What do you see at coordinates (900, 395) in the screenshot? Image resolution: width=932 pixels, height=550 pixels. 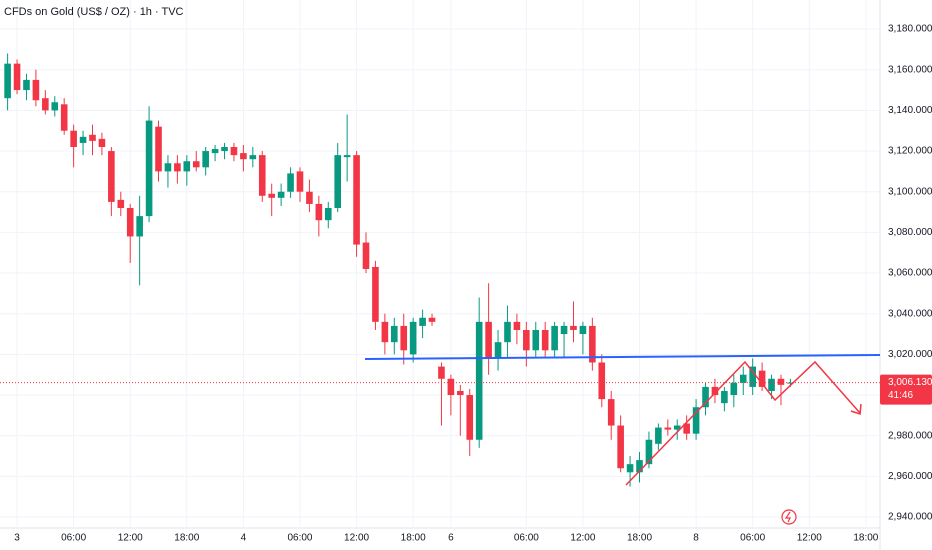 I see `countdown-label: 41:46` at bounding box center [900, 395].